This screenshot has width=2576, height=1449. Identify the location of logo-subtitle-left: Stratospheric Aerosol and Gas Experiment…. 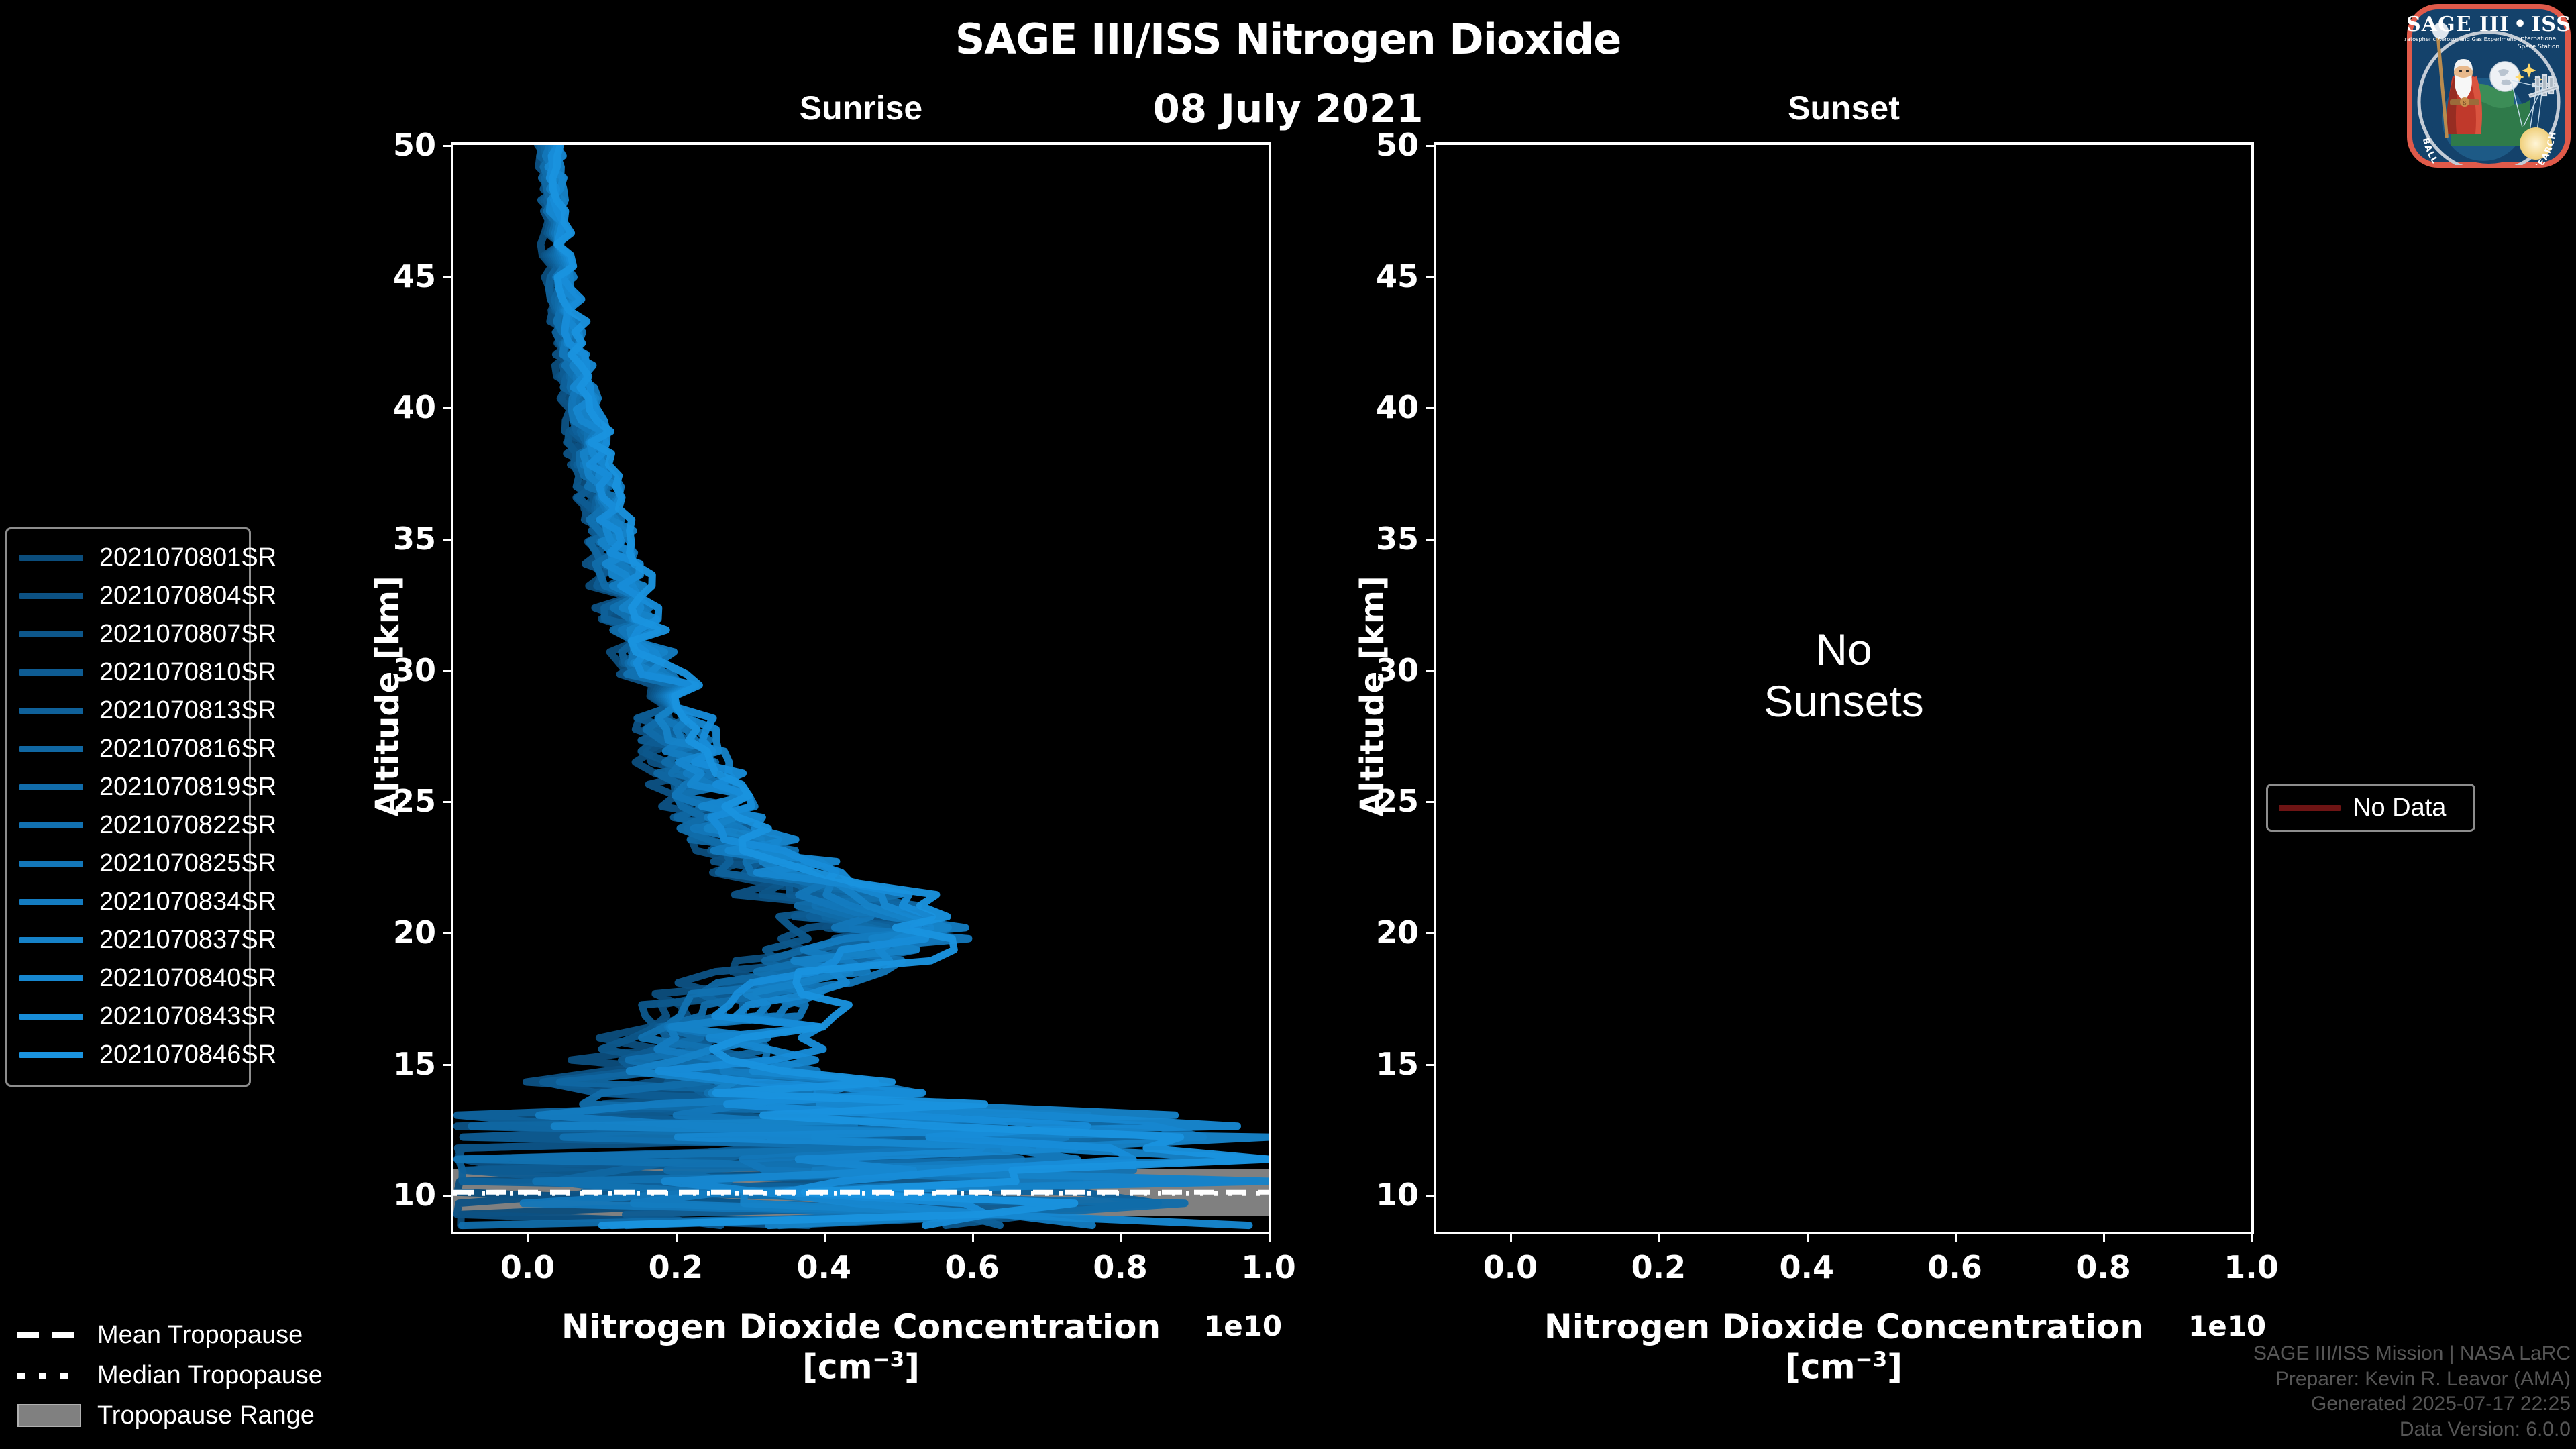
(2463, 39).